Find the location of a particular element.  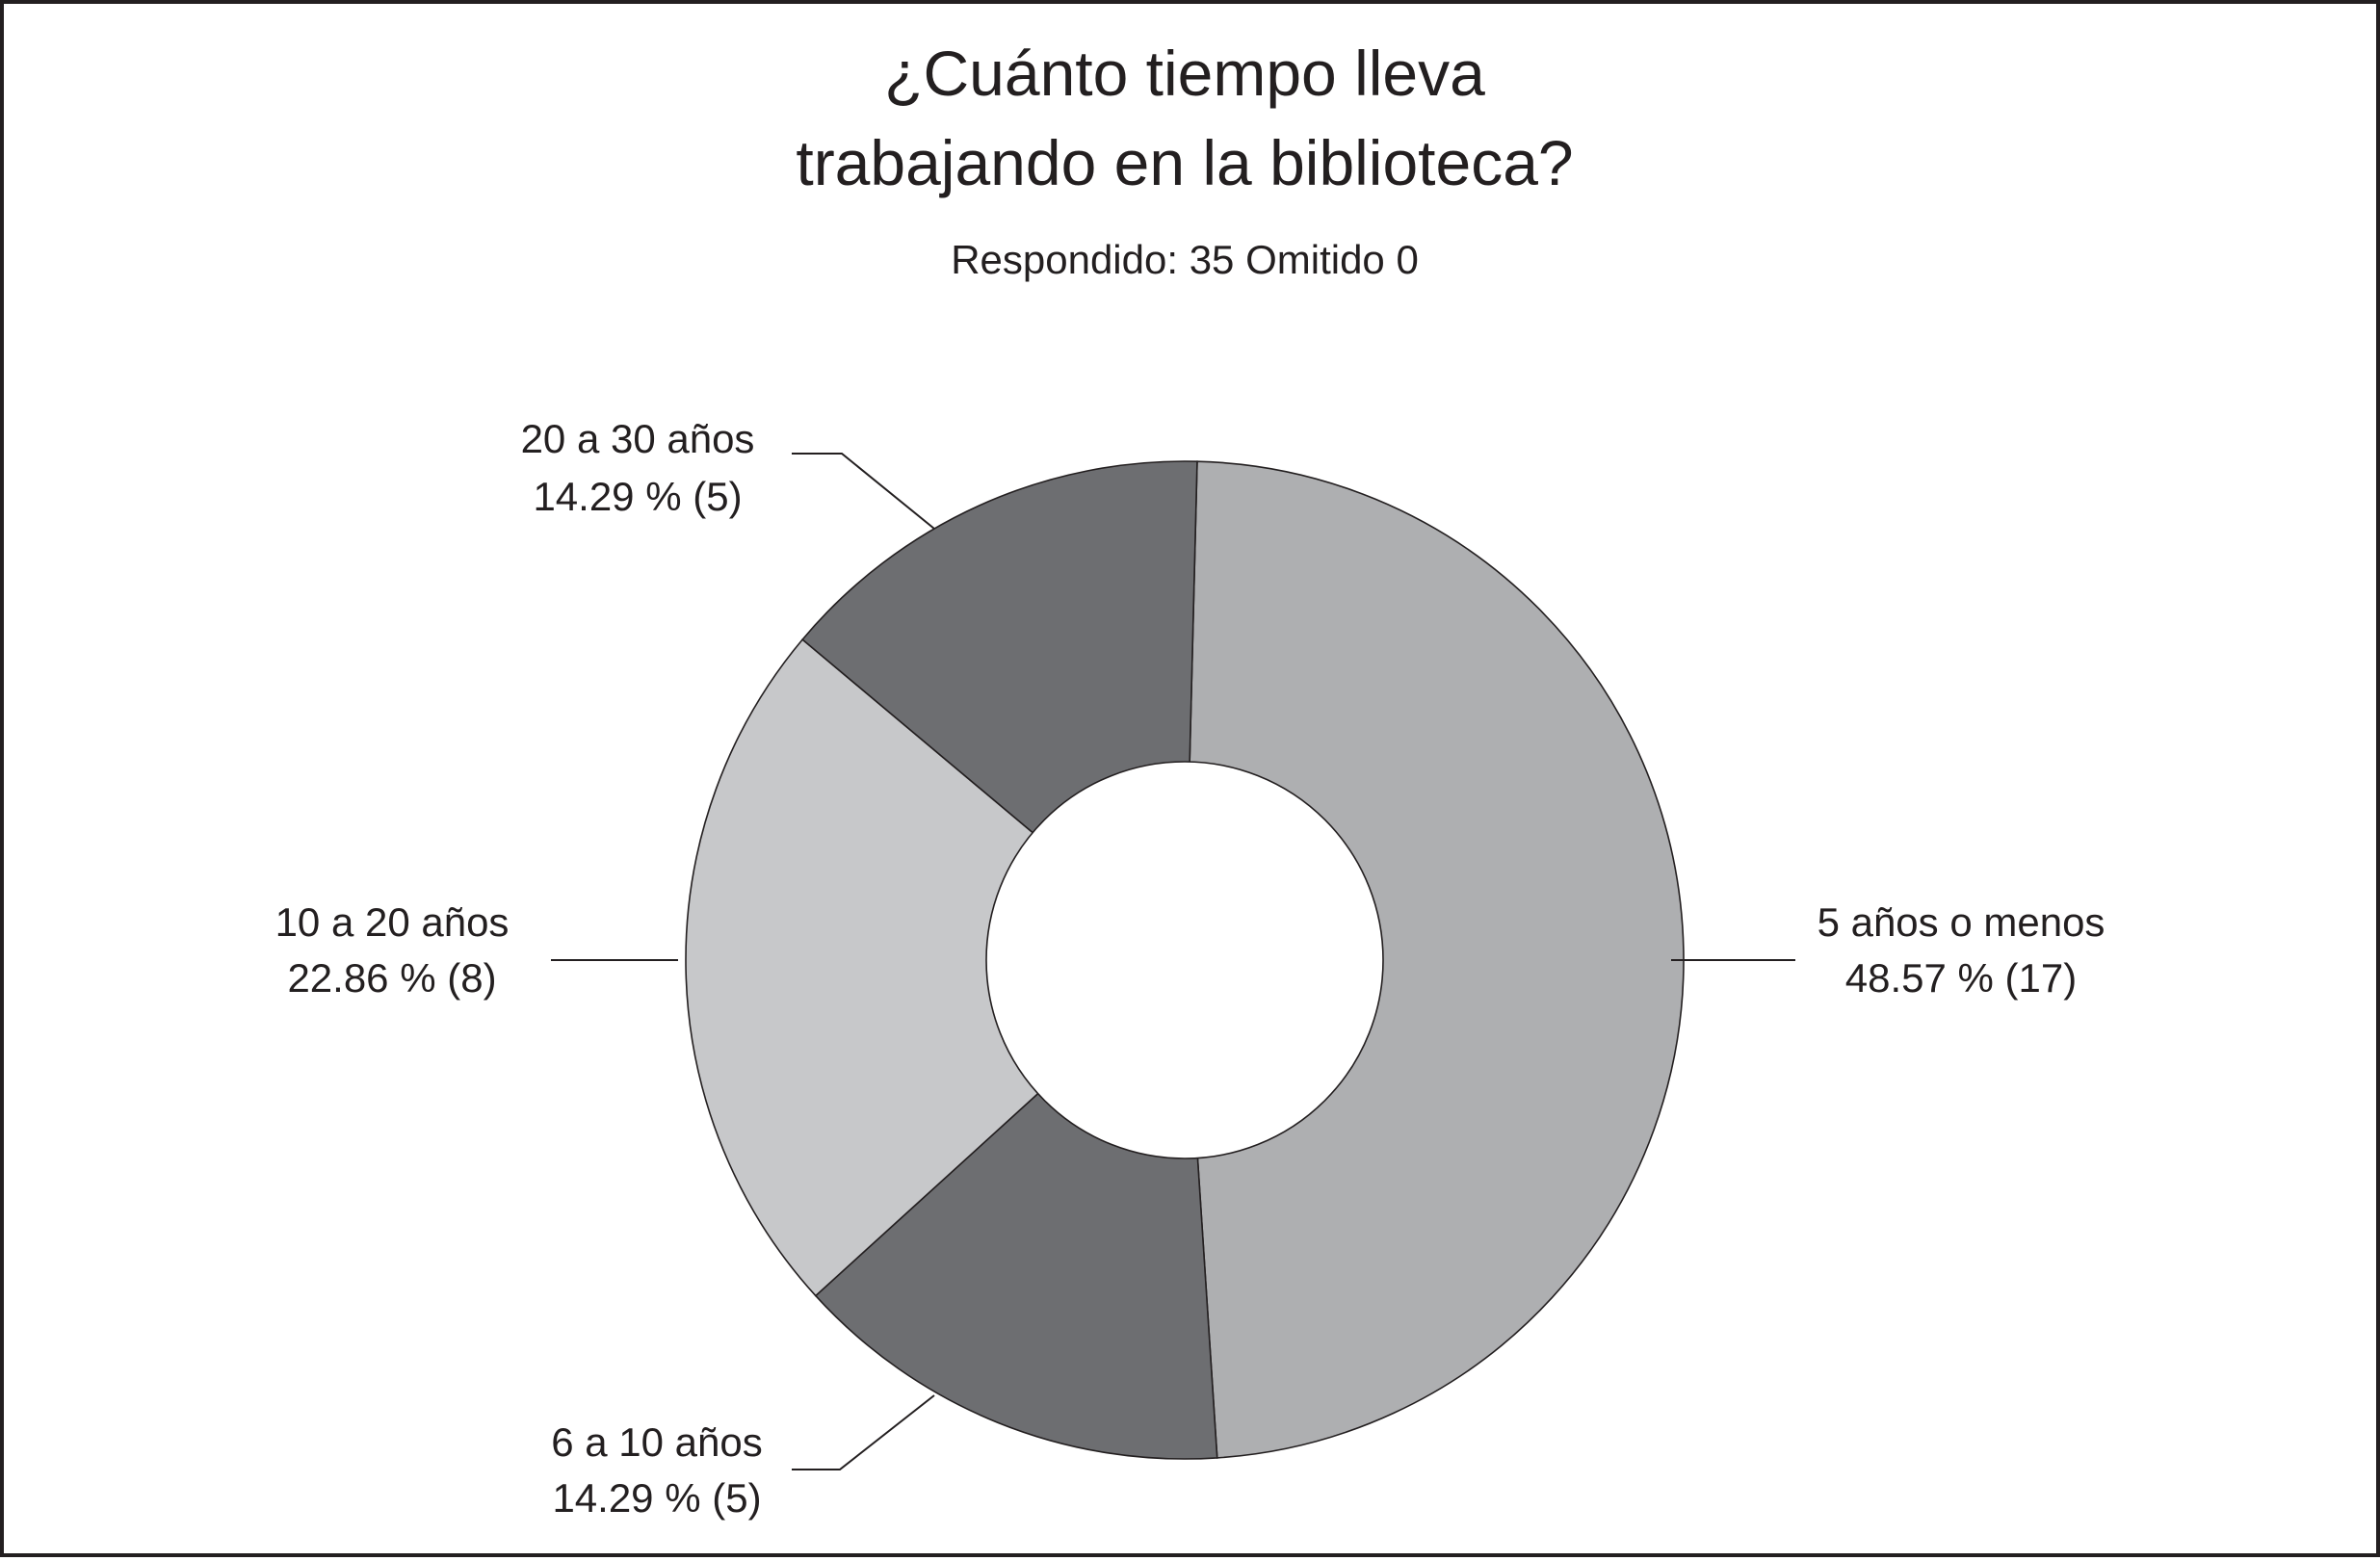

donut-hole is located at coordinates (1184, 960).